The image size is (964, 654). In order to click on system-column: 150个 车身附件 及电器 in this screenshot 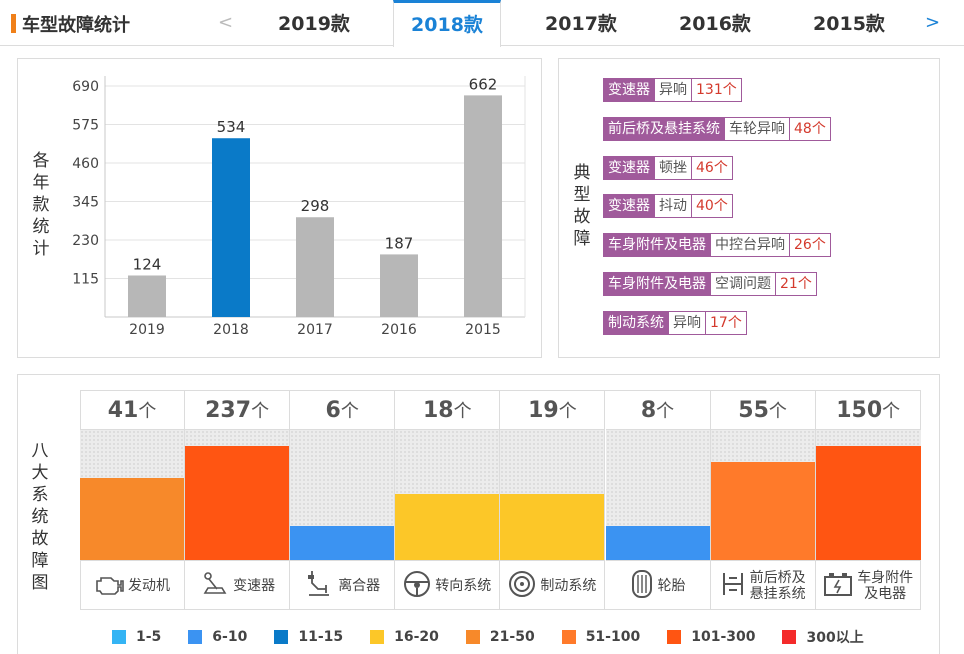, I will do `click(868, 500)`.